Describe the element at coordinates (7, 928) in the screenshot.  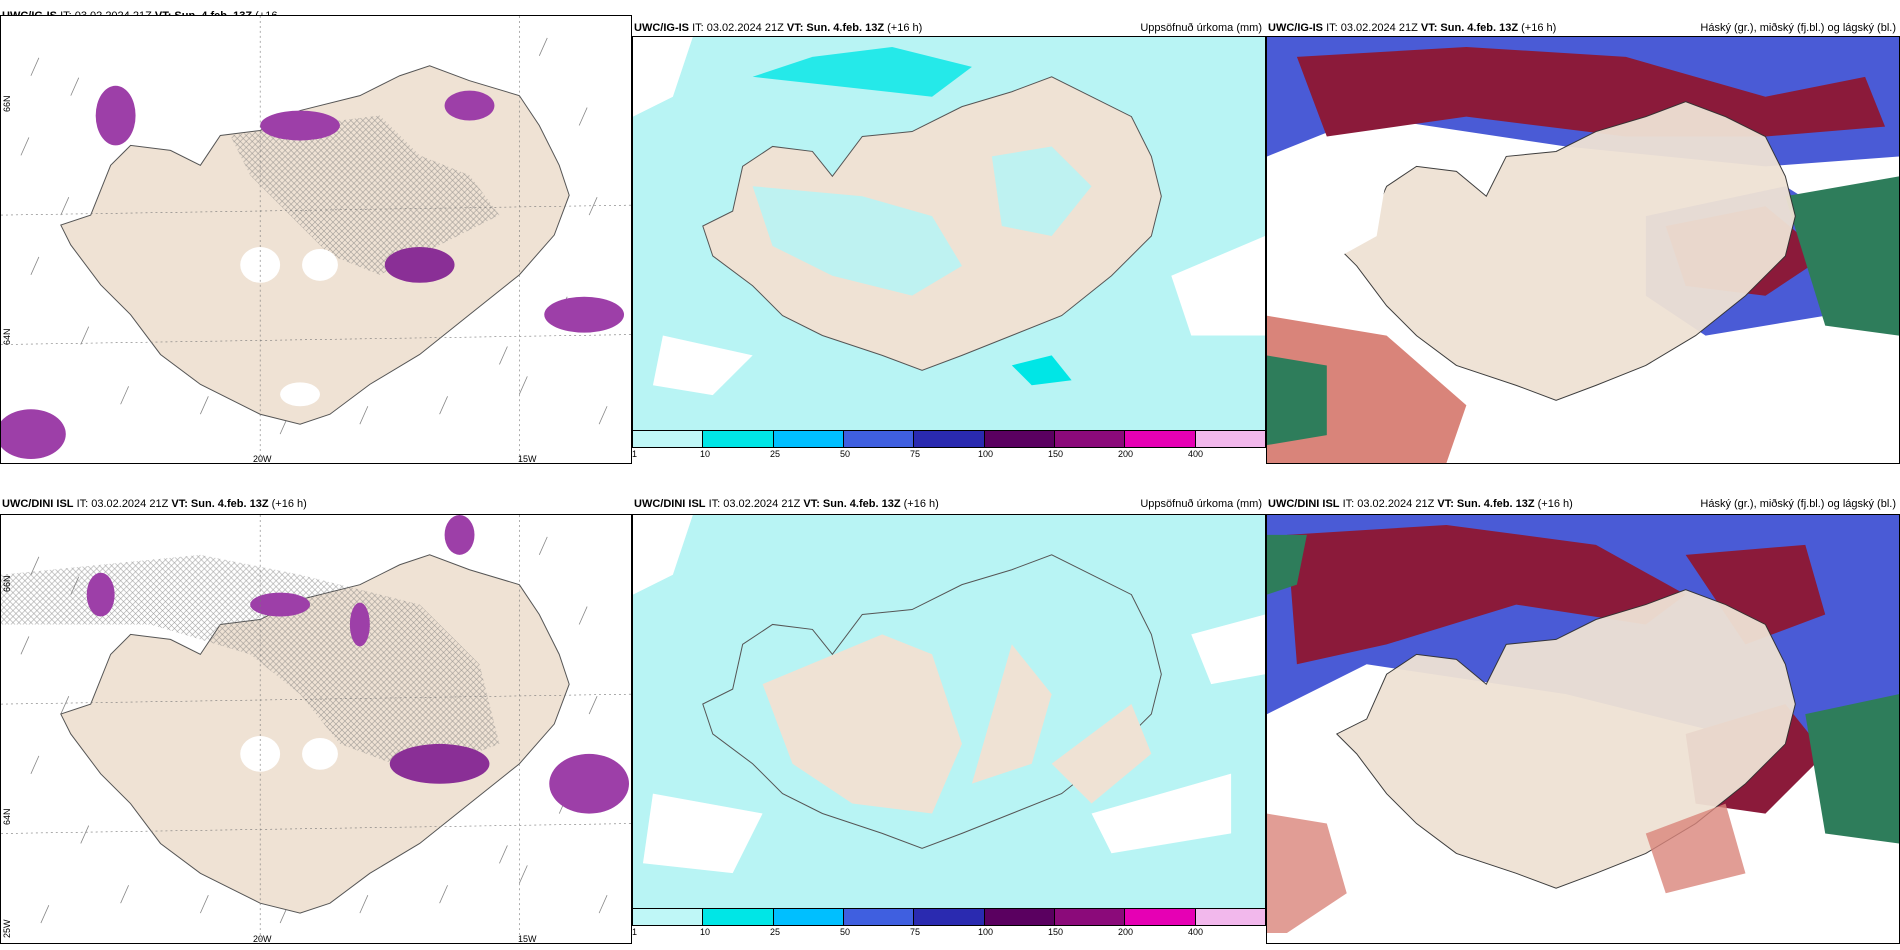
I see `lat-label-25w: 25W` at that location.